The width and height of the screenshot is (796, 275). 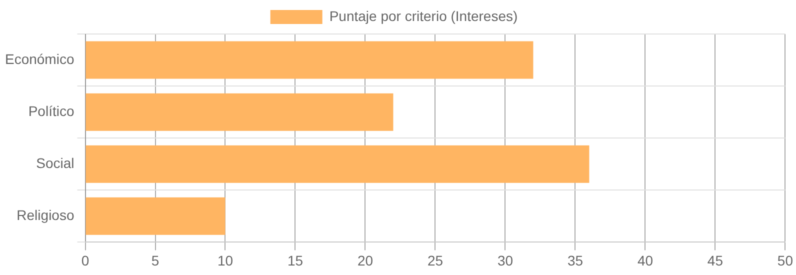 I want to click on x-tick-label: 25, so click(x=435, y=260).